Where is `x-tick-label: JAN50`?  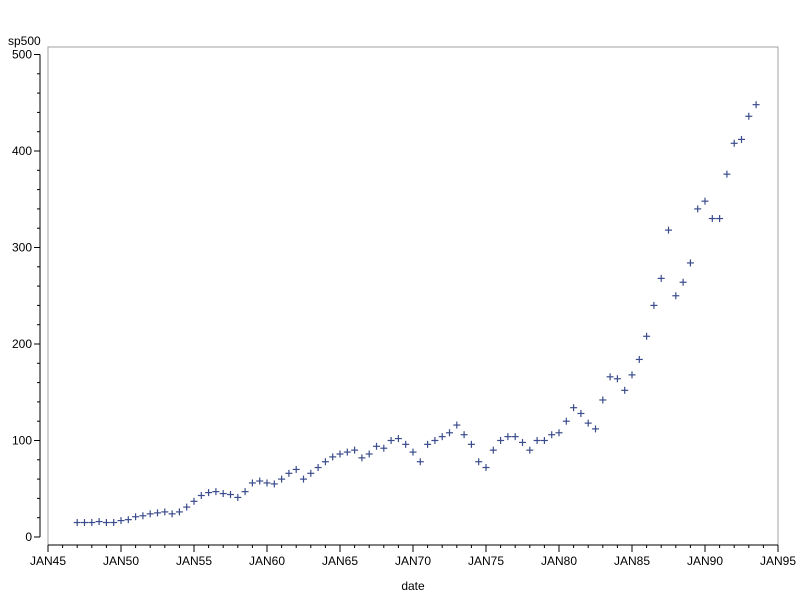 x-tick-label: JAN50 is located at coordinates (121, 561).